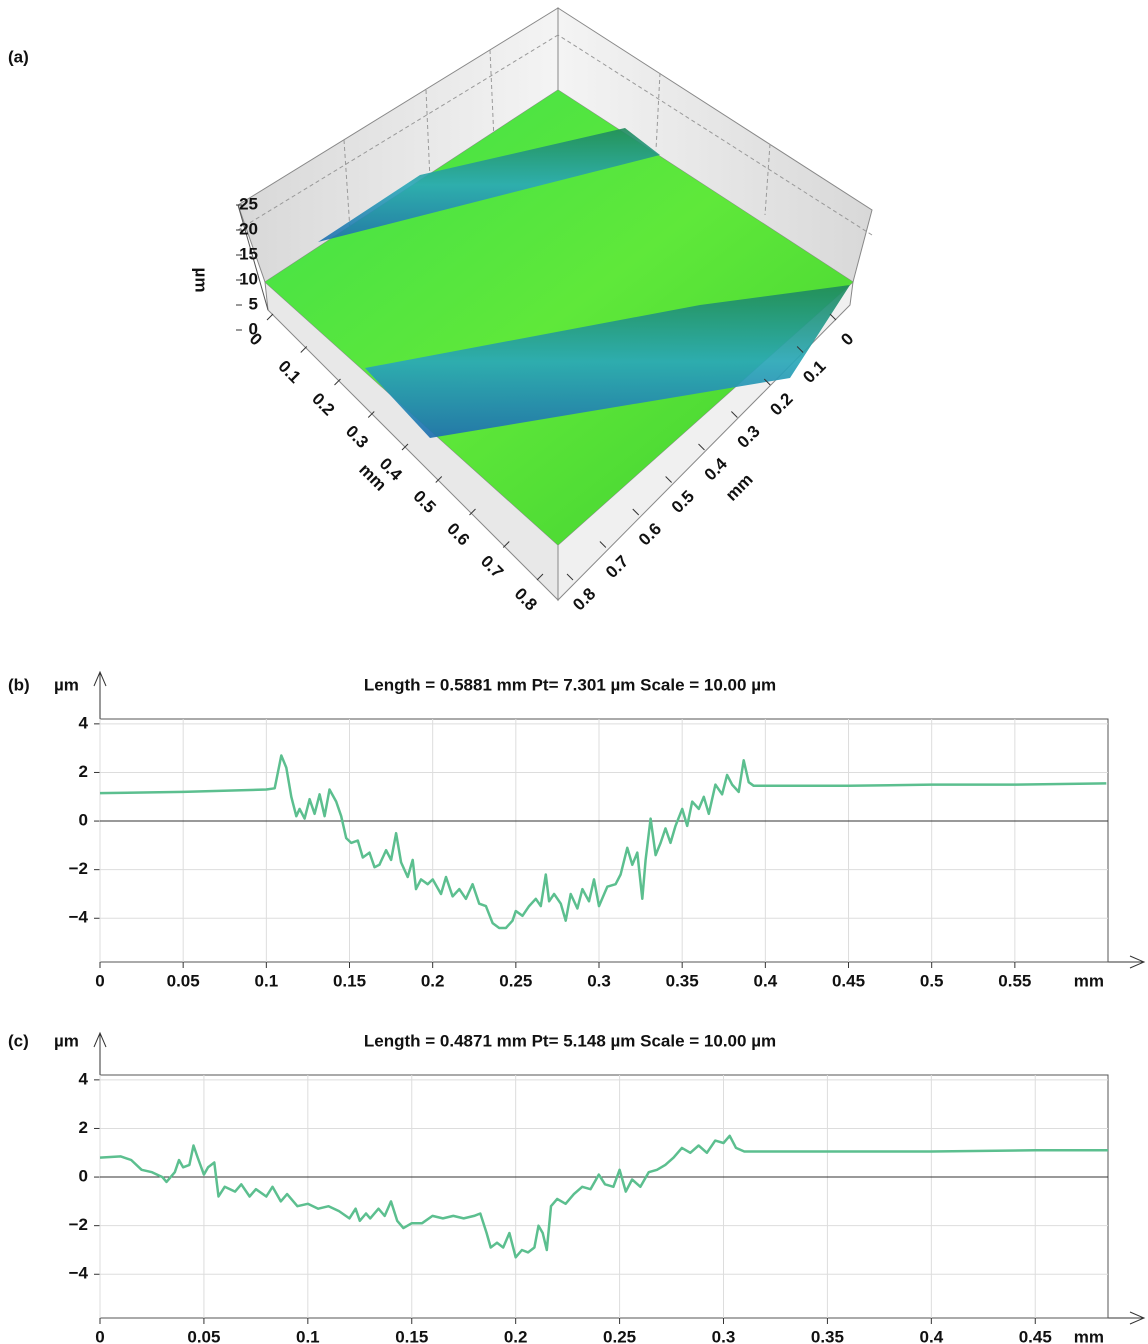 This screenshot has width=1148, height=1344. Describe the element at coordinates (18, 56) in the screenshot. I see `panel-label: (a)` at that location.